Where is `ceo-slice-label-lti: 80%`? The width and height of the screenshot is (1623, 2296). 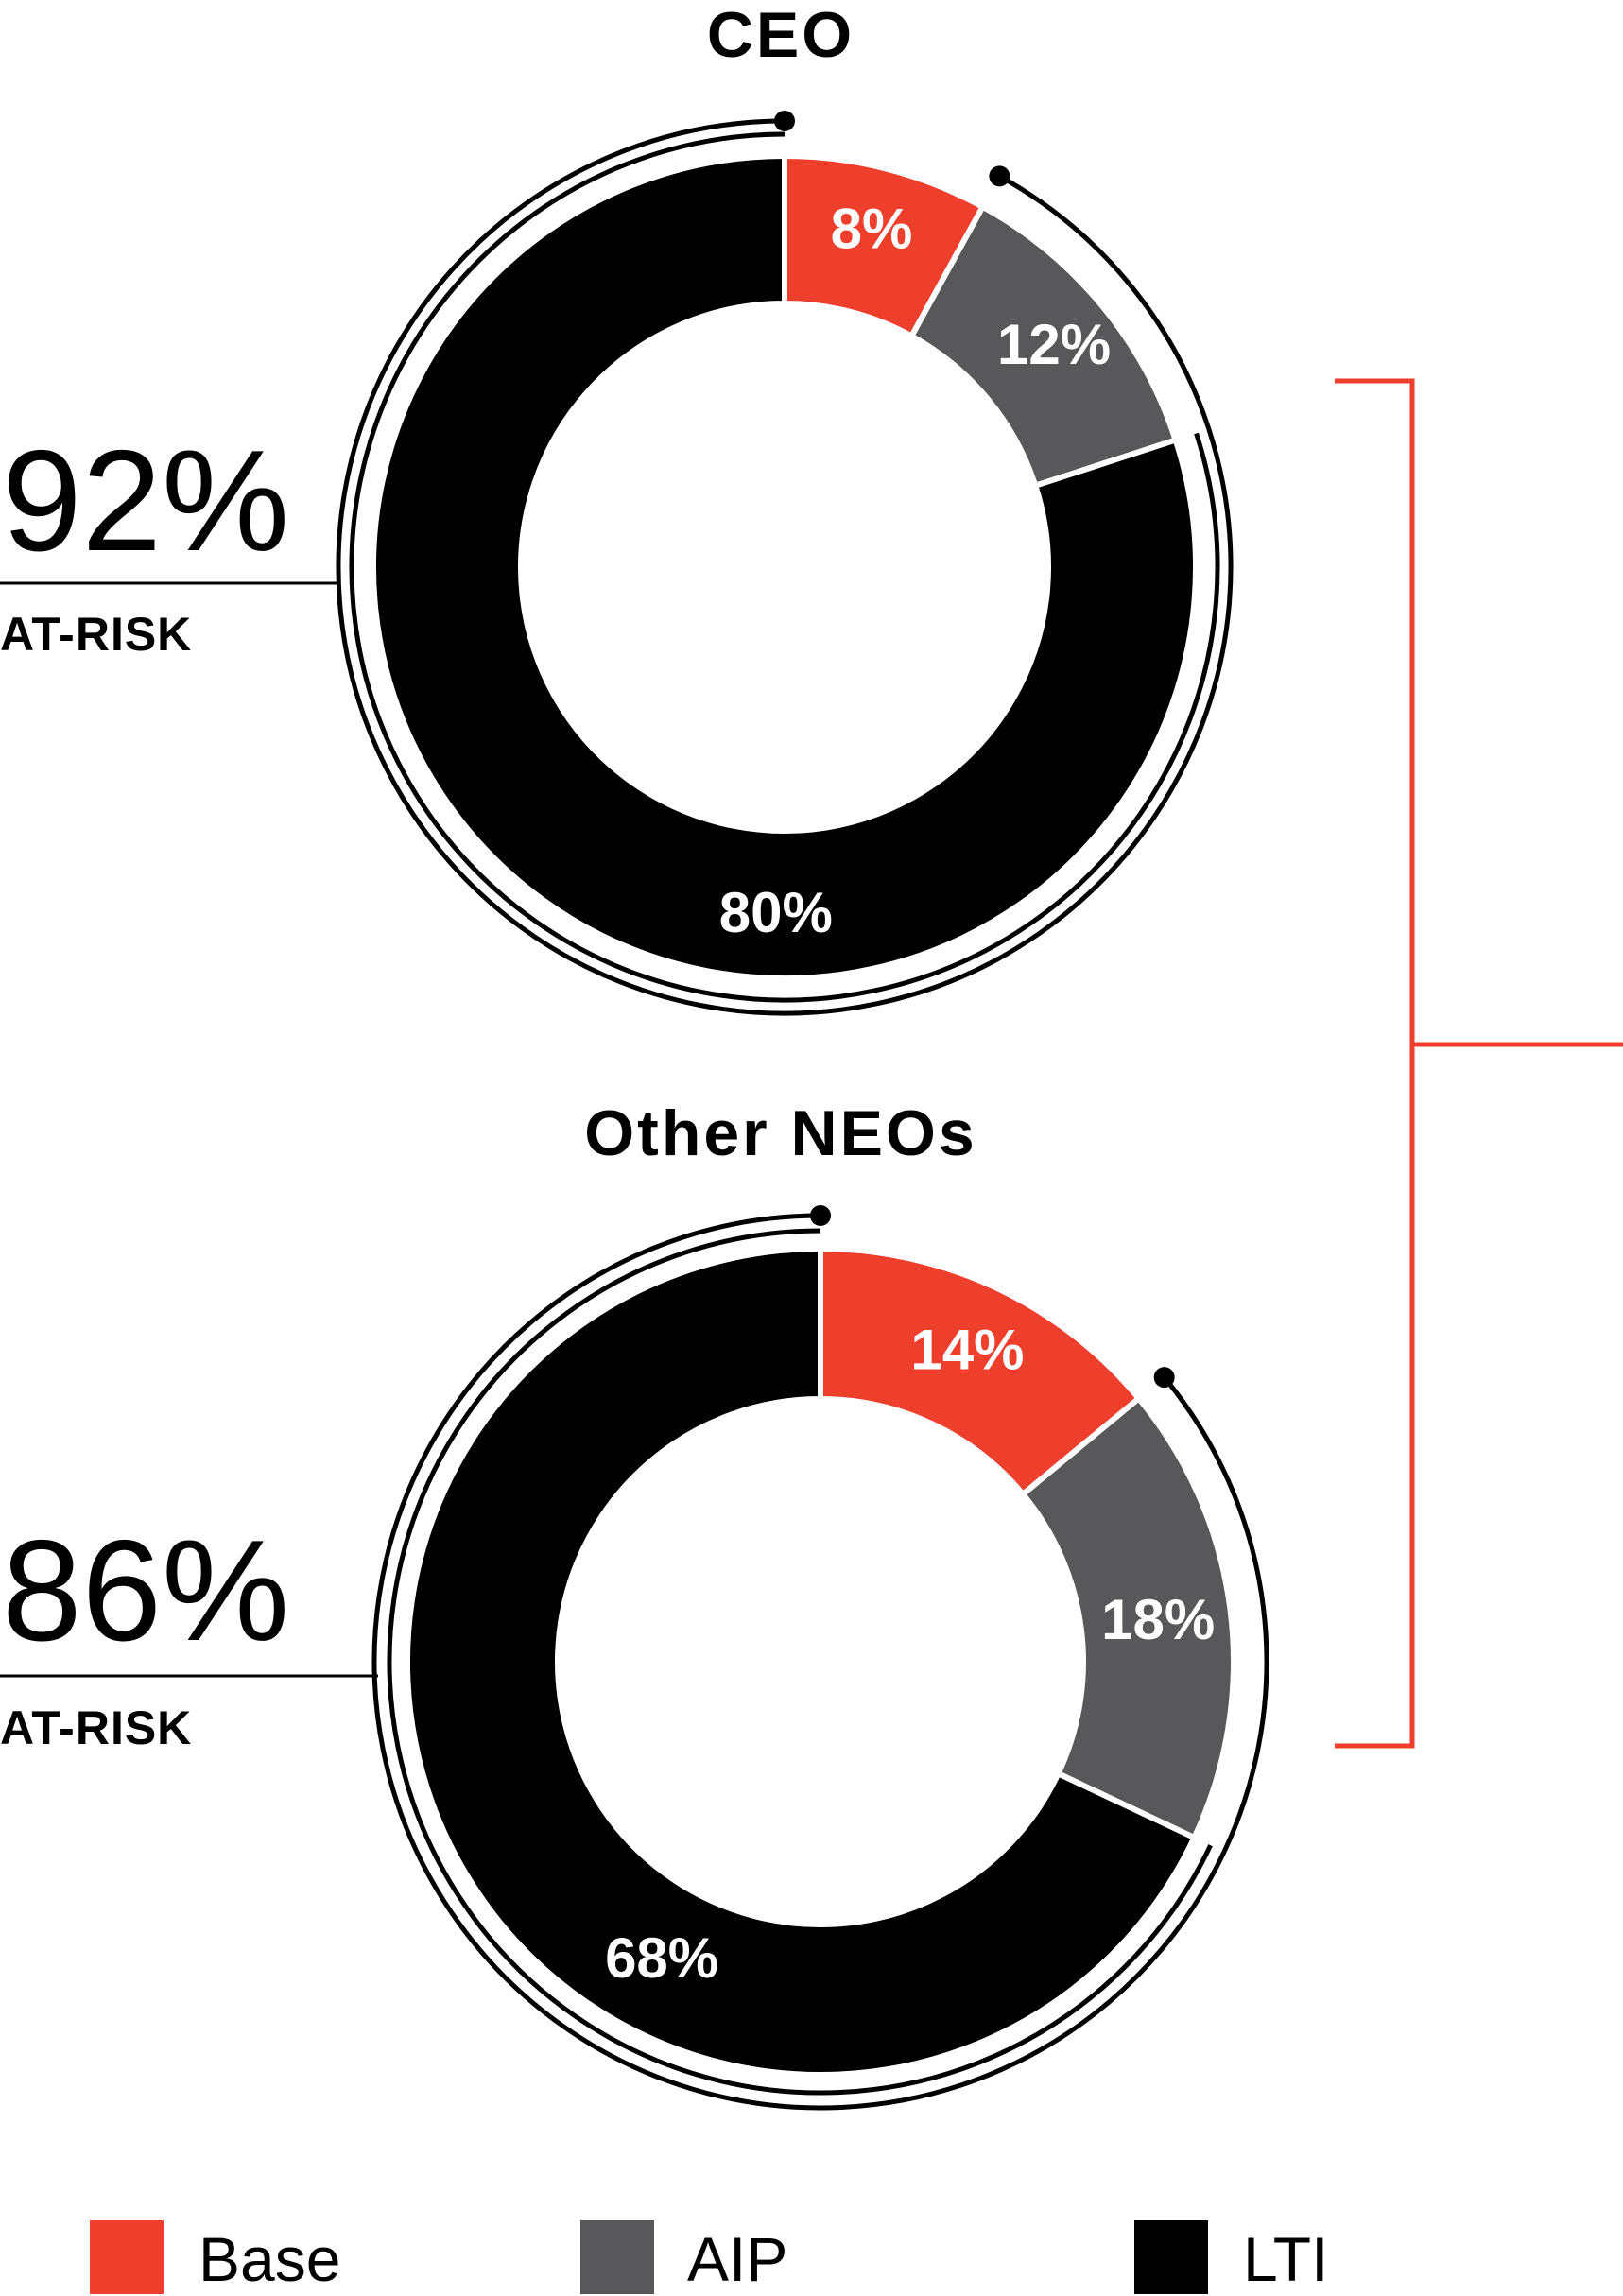
ceo-slice-label-lti: 80% is located at coordinates (776, 912).